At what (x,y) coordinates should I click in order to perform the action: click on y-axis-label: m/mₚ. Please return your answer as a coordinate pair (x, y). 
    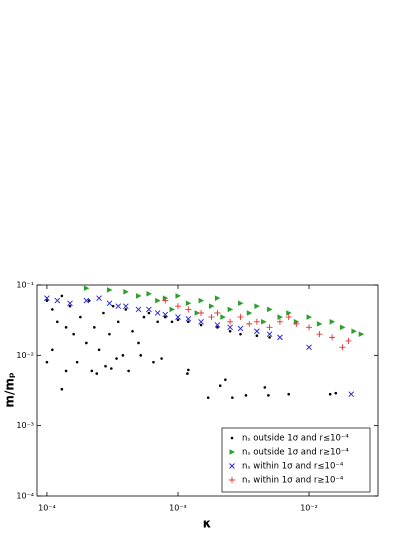
    Looking at the image, I should click on (10, 389).